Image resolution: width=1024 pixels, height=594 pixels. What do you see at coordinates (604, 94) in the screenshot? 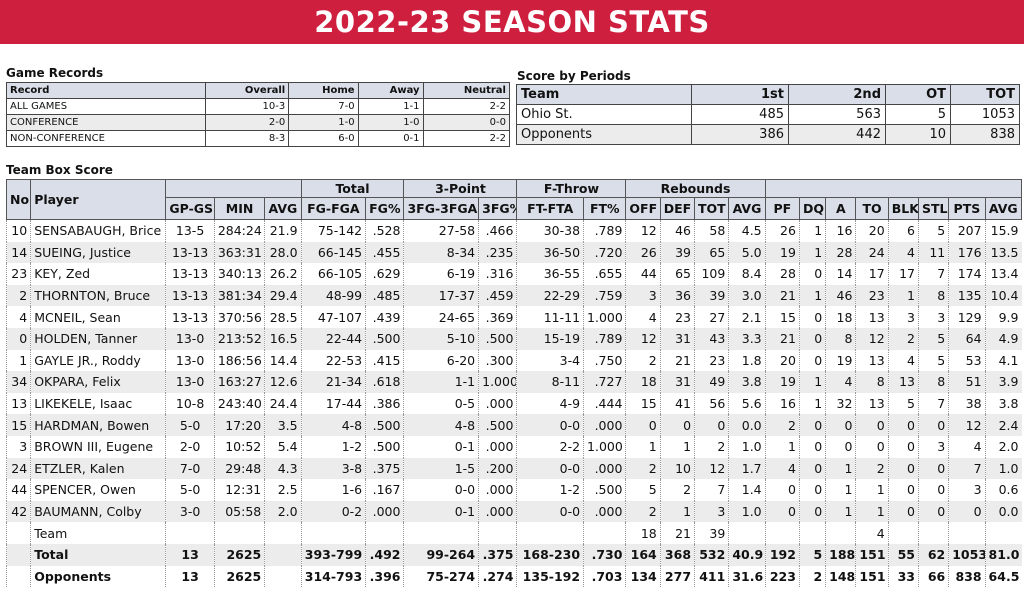
I see `periods-header: Team` at bounding box center [604, 94].